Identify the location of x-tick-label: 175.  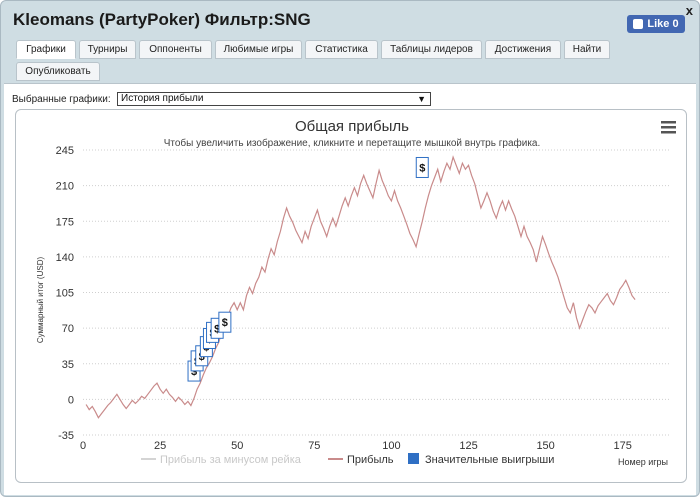
(623, 446).